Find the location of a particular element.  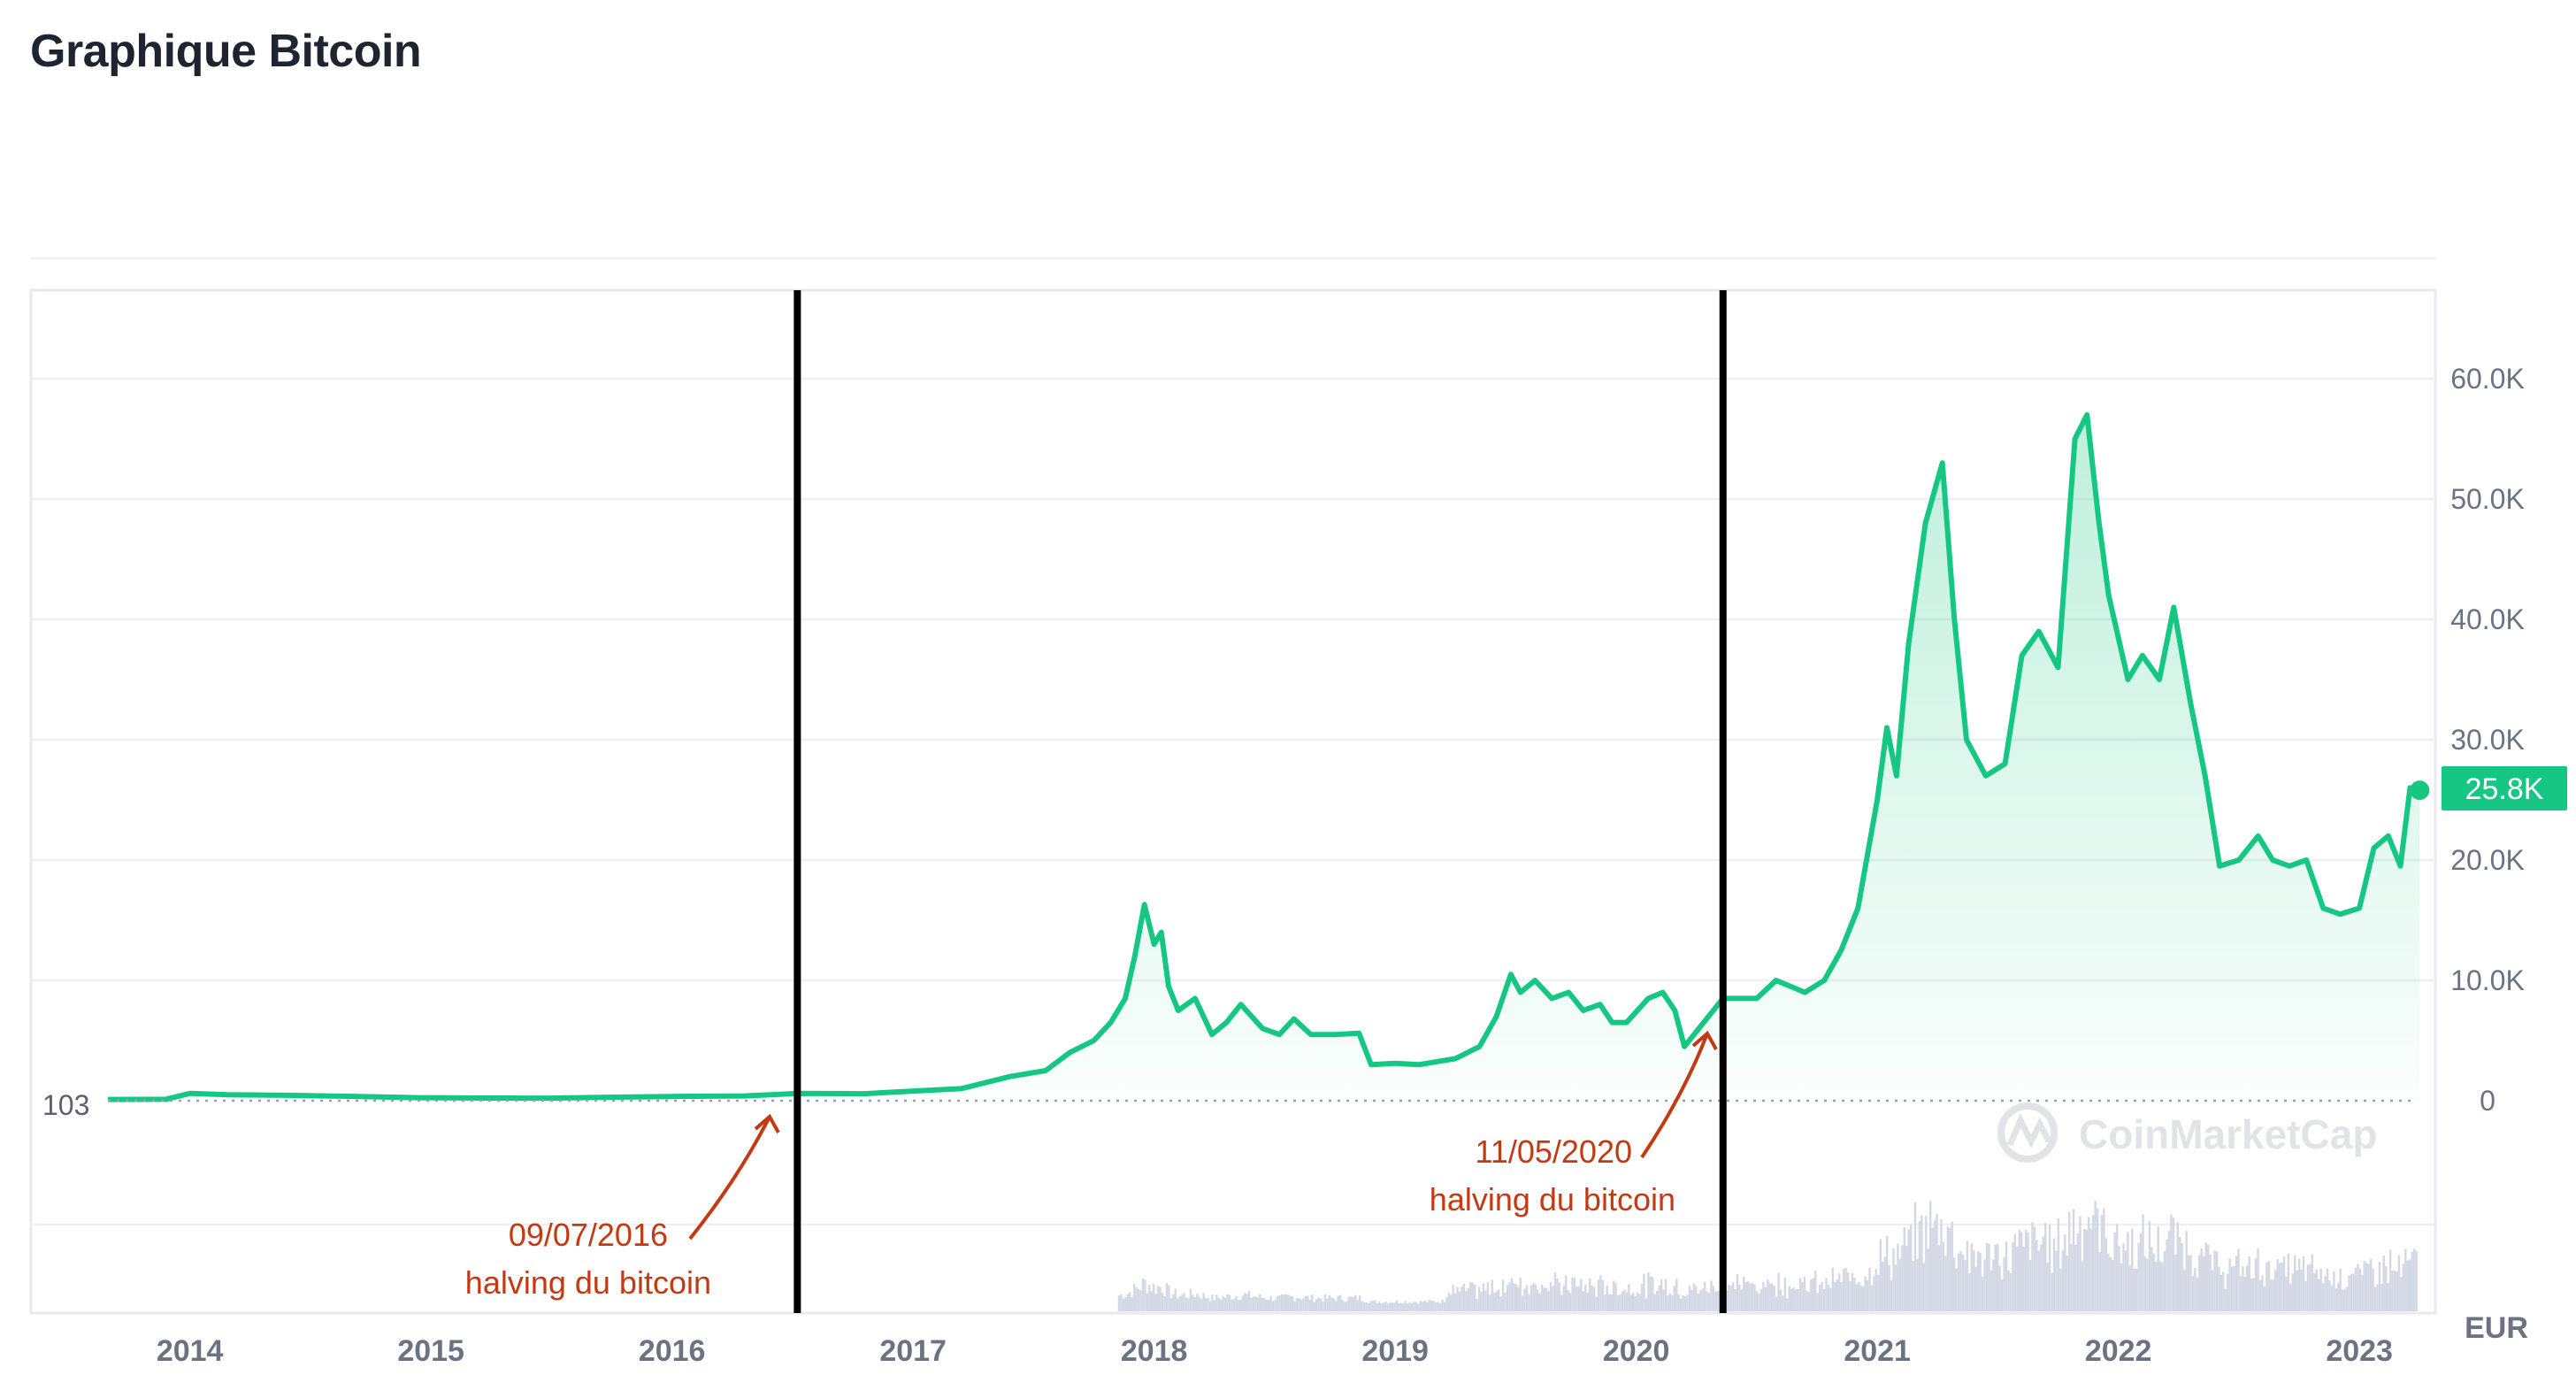

currency-label: EUR is located at coordinates (2496, 1328).